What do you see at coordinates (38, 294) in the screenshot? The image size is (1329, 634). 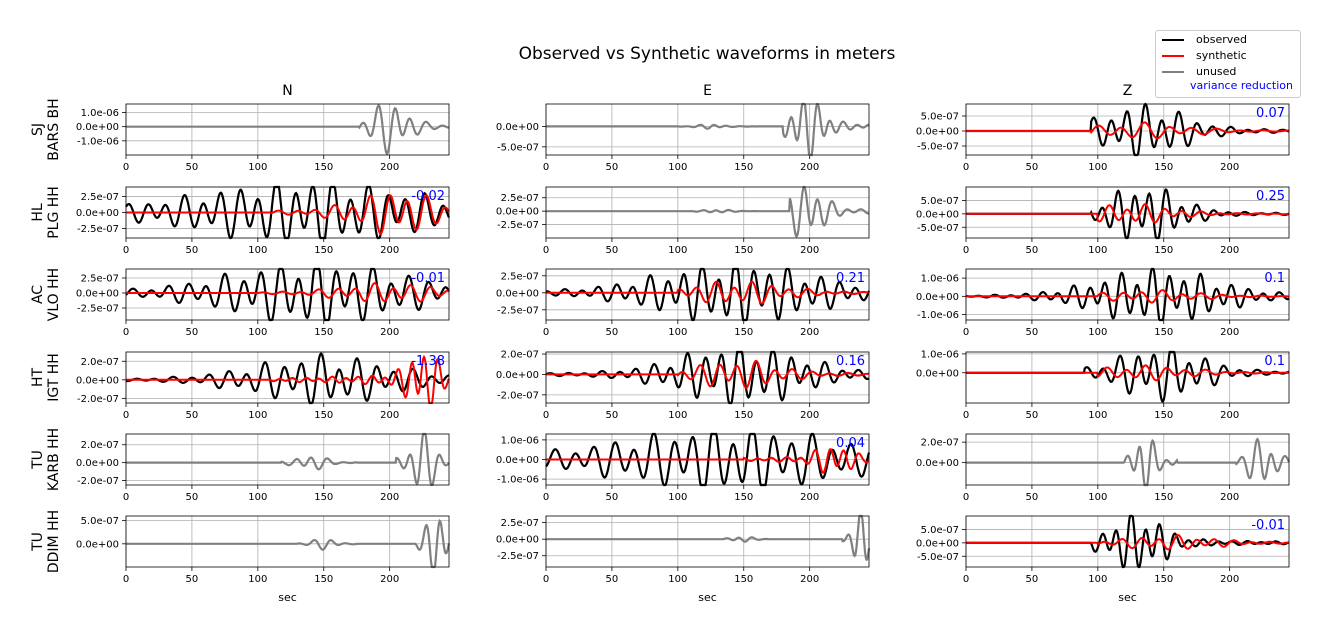 I see `station-net-label: AC` at bounding box center [38, 294].